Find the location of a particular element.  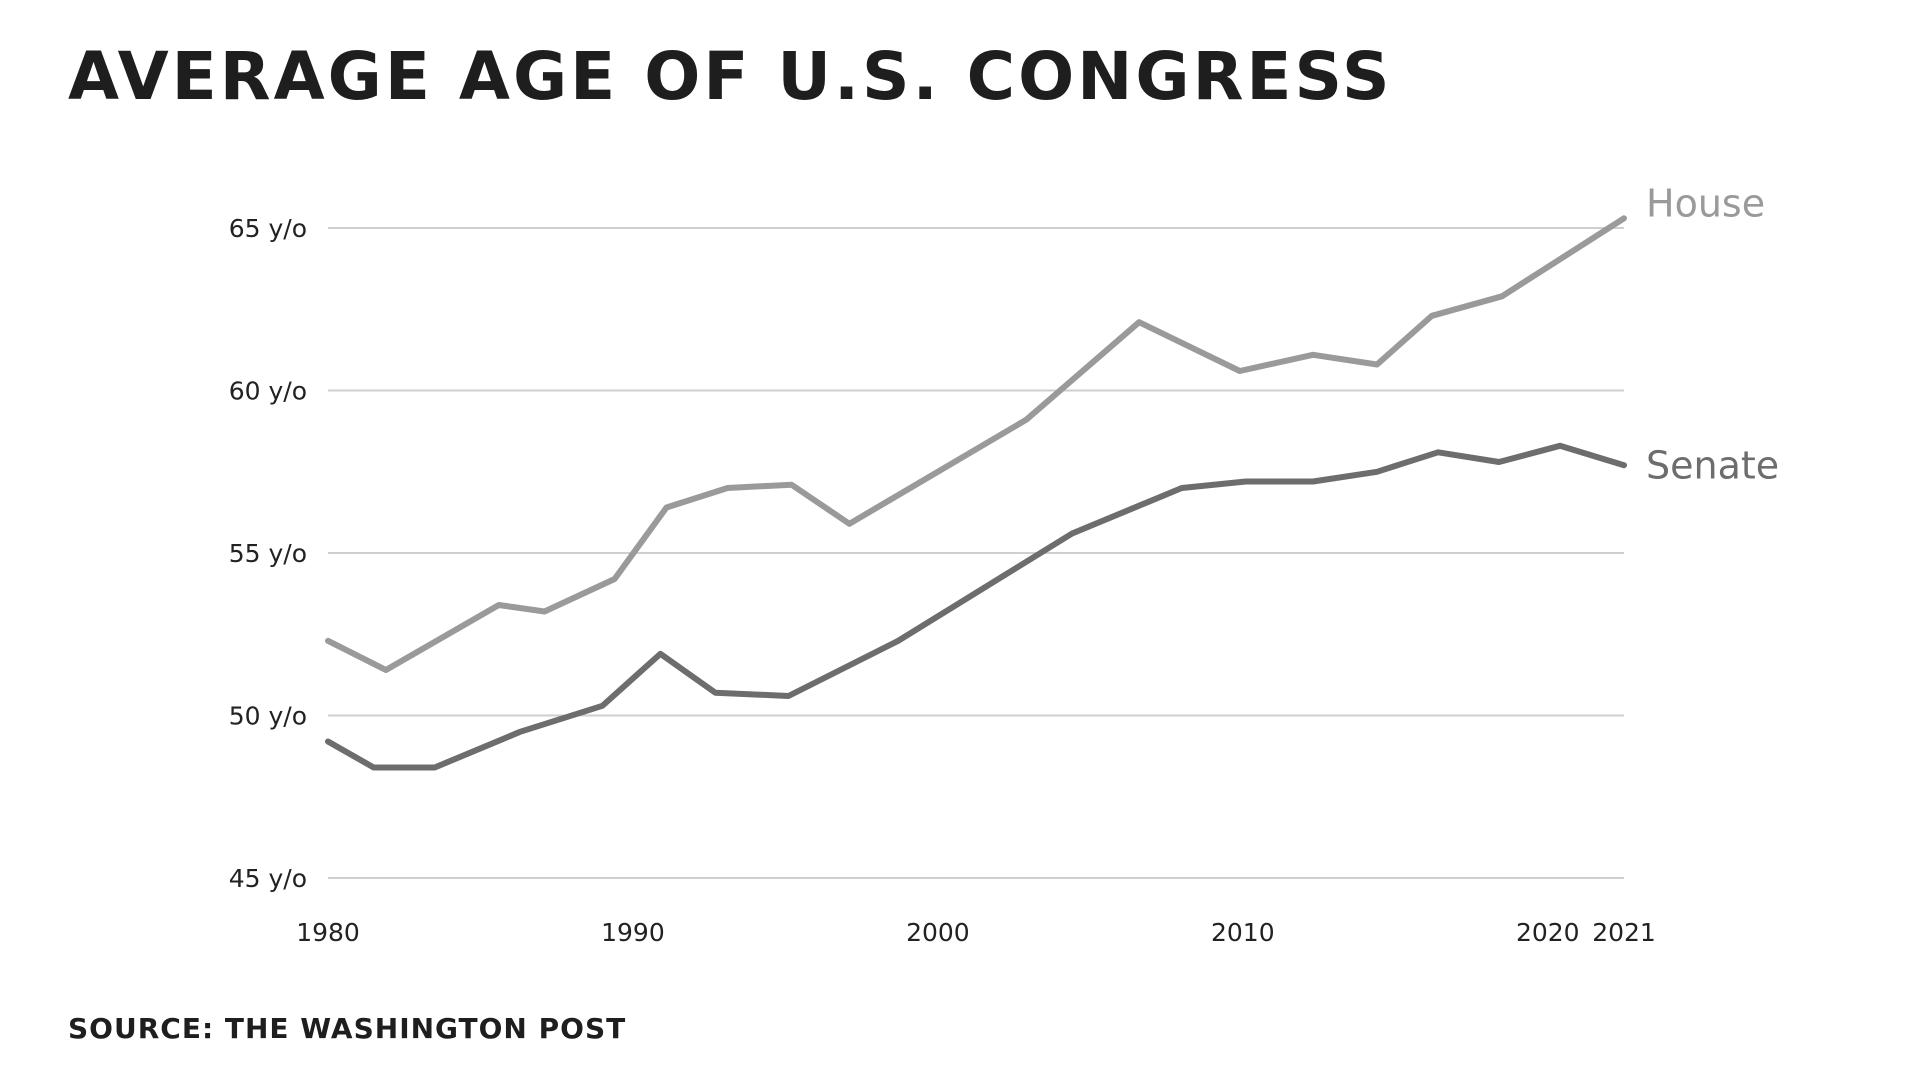

series-label-senate: Senate is located at coordinates (1712, 465).